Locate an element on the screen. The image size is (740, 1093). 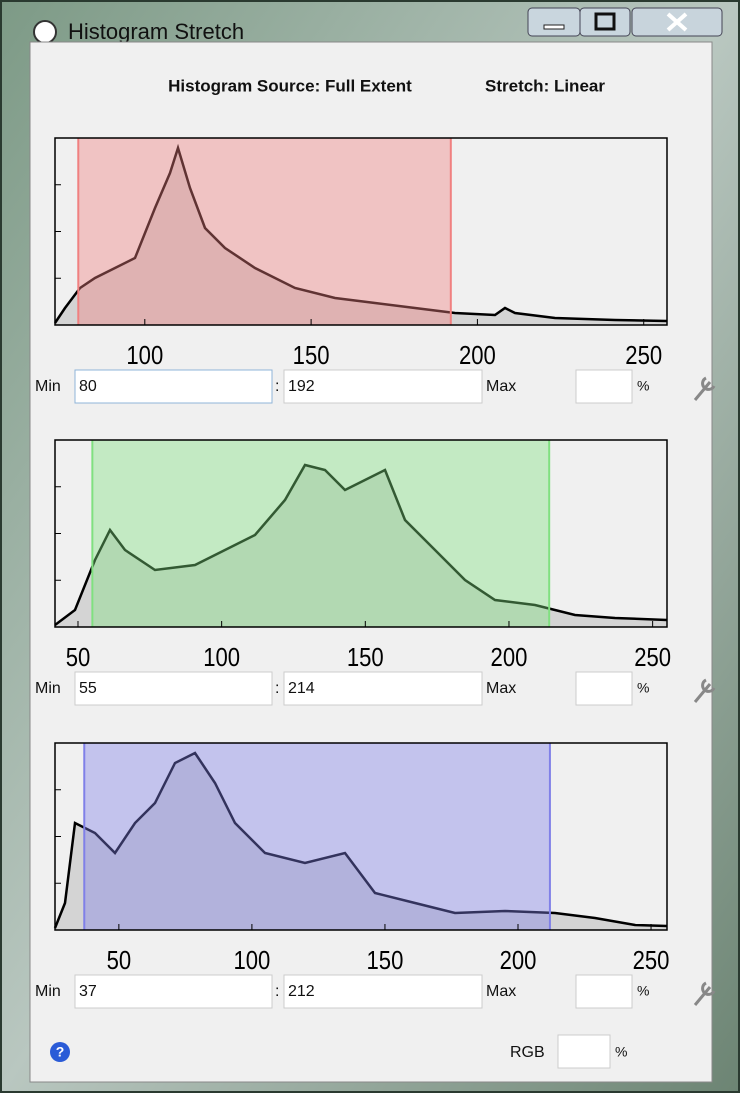
help-glyph: ? is located at coordinates (60, 1052).